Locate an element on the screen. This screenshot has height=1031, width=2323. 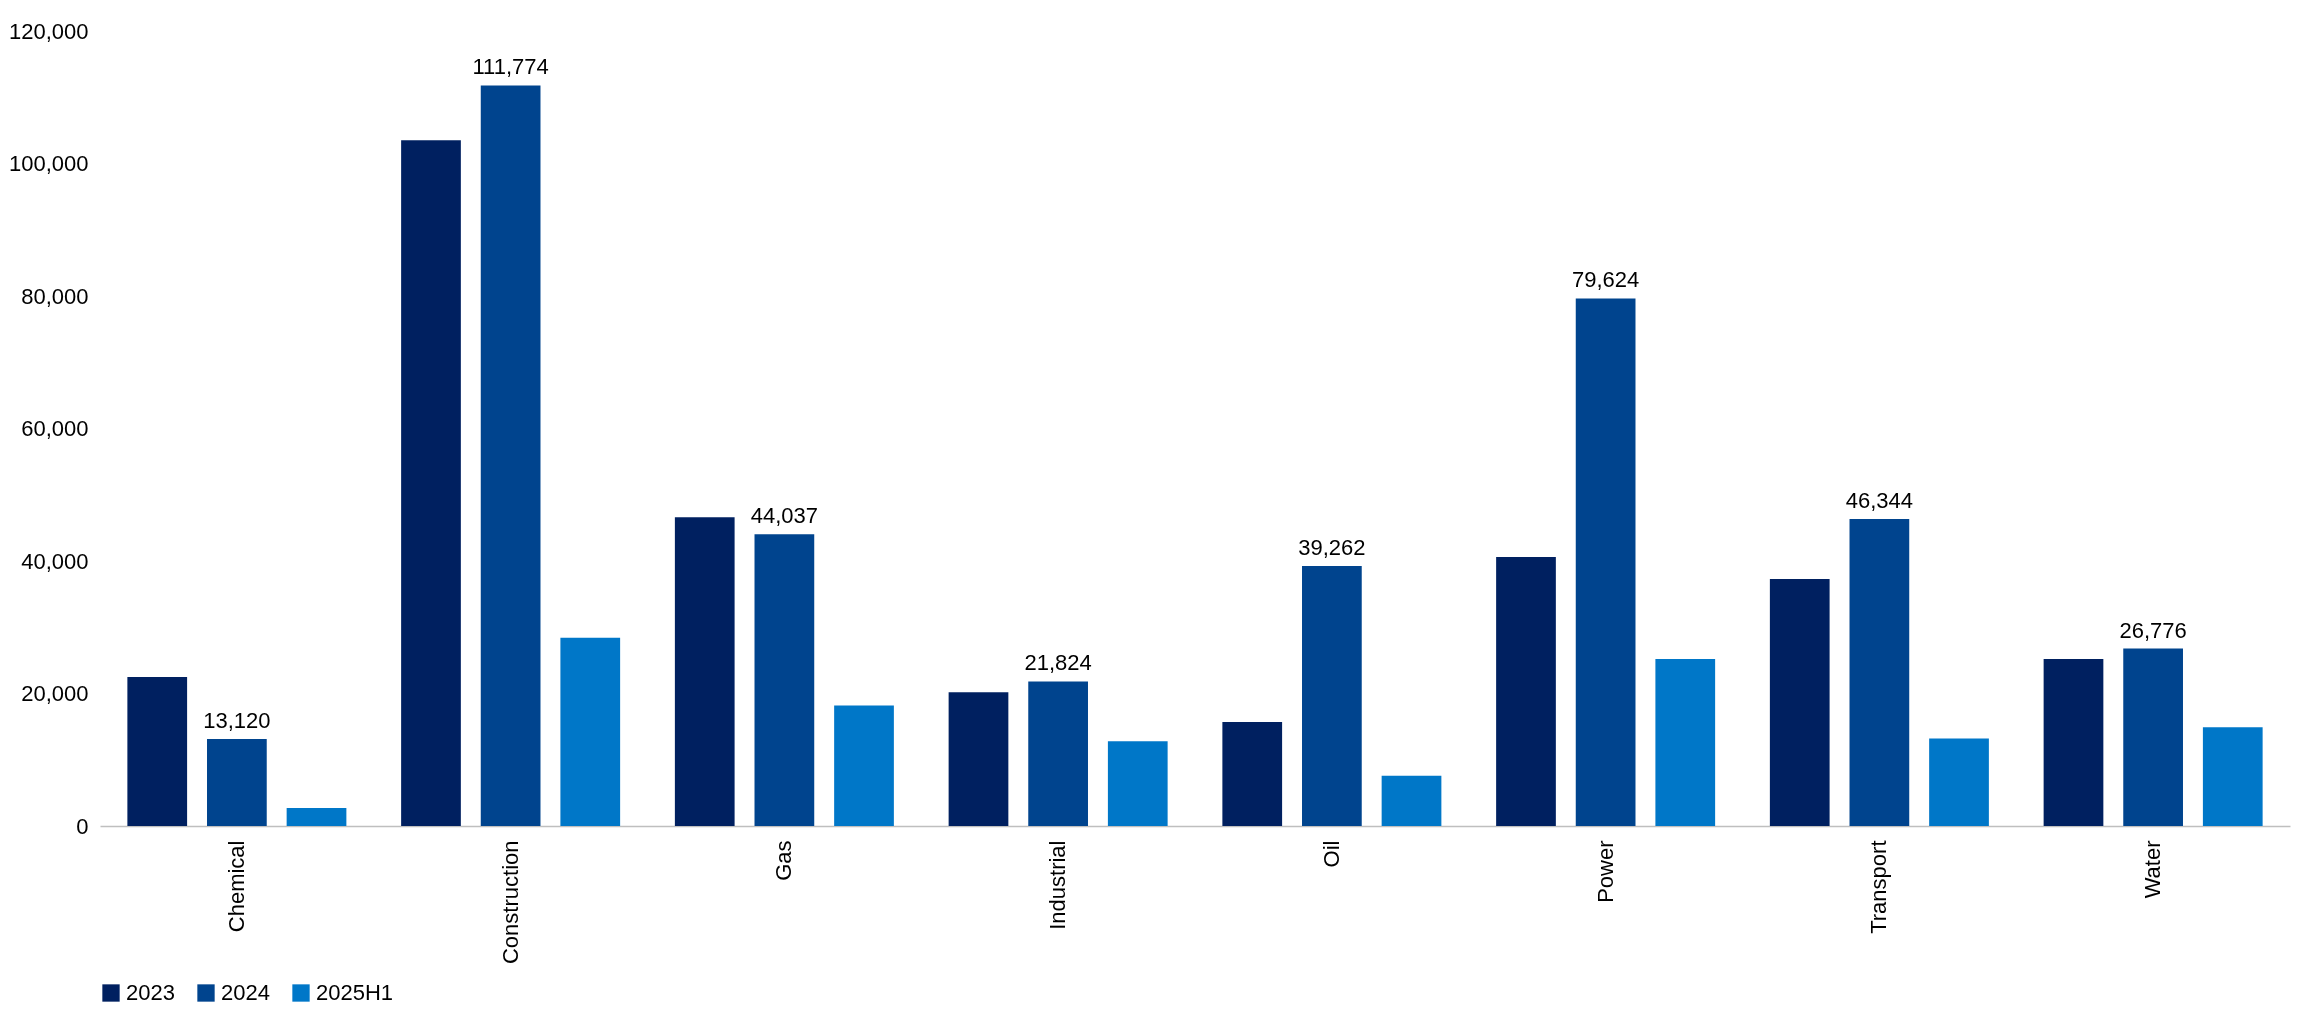
y-tick-label: 20,000 is located at coordinates (55, 693).